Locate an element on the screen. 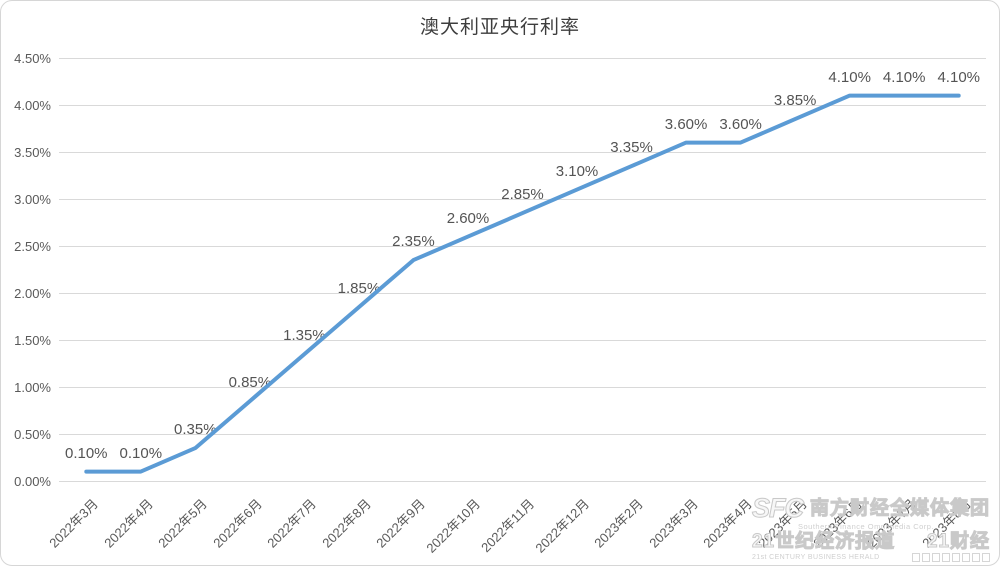 The image size is (1000, 566). x-axis-tick-label: 2023年3月 is located at coordinates (673, 523).